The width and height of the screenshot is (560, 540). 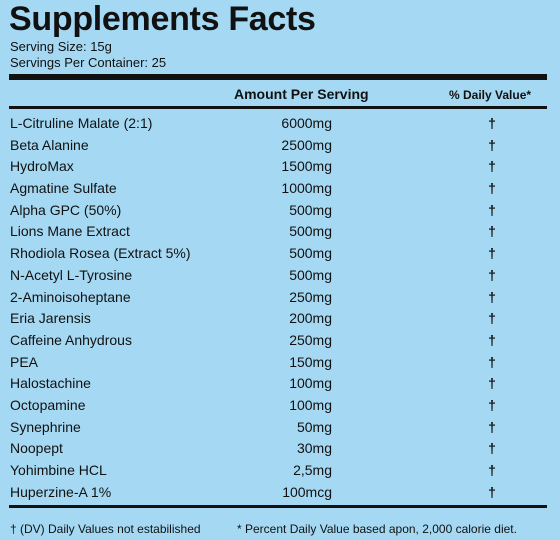 I want to click on ingredient-row: Eria Jarensis 200mg †, so click(x=280, y=319).